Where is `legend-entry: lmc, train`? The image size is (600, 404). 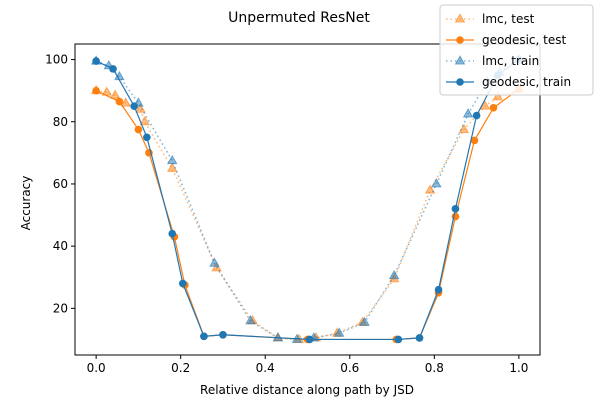
legend-entry: lmc, train is located at coordinates (492, 61).